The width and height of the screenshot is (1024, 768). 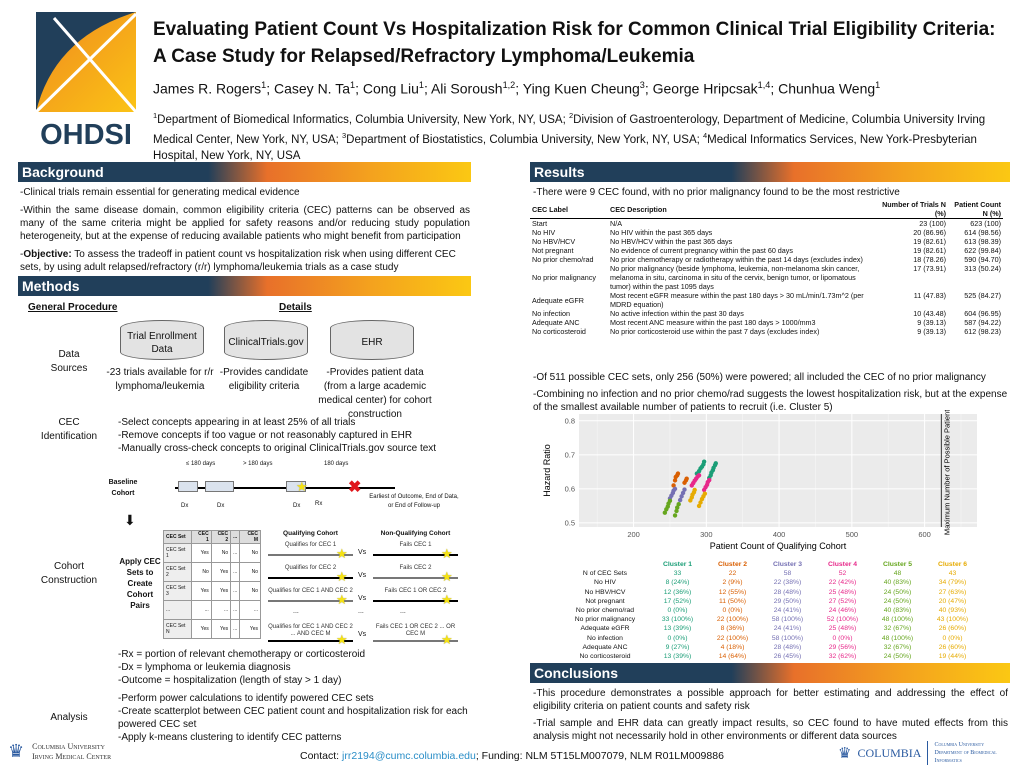 What do you see at coordinates (929, 295) in the screenshot?
I see `cec-table-cell: 11 (47.83)` at bounding box center [929, 295].